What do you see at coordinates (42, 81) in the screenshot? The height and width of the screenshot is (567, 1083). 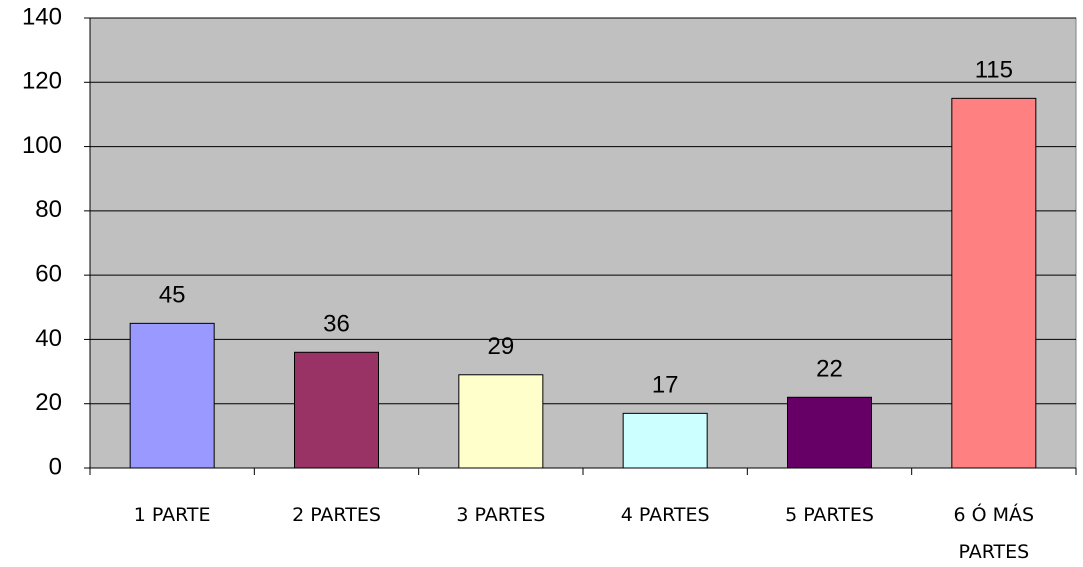 I see `y-tick-label: 120` at bounding box center [42, 81].